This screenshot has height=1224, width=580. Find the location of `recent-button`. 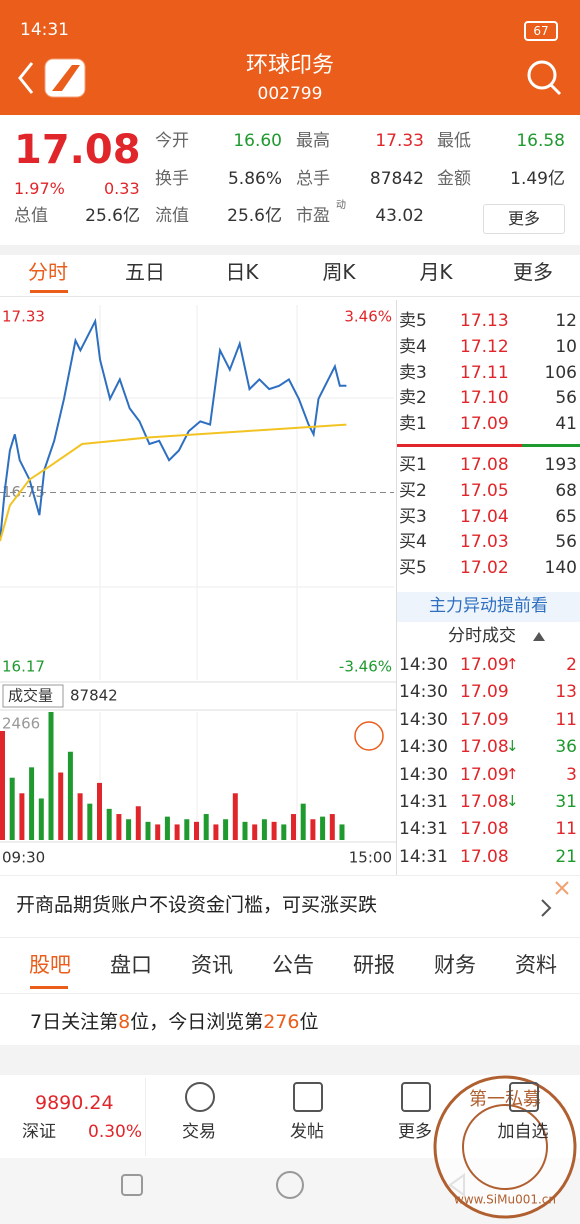

recent-button is located at coordinates (132, 1185).